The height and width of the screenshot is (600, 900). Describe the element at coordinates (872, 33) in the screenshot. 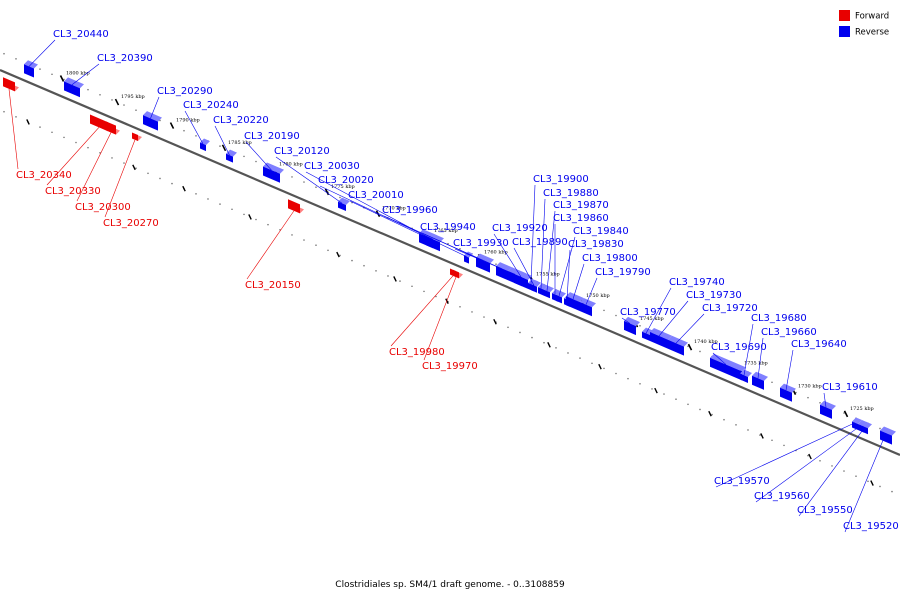

I see `legend-reverse-label: Reverse` at that location.